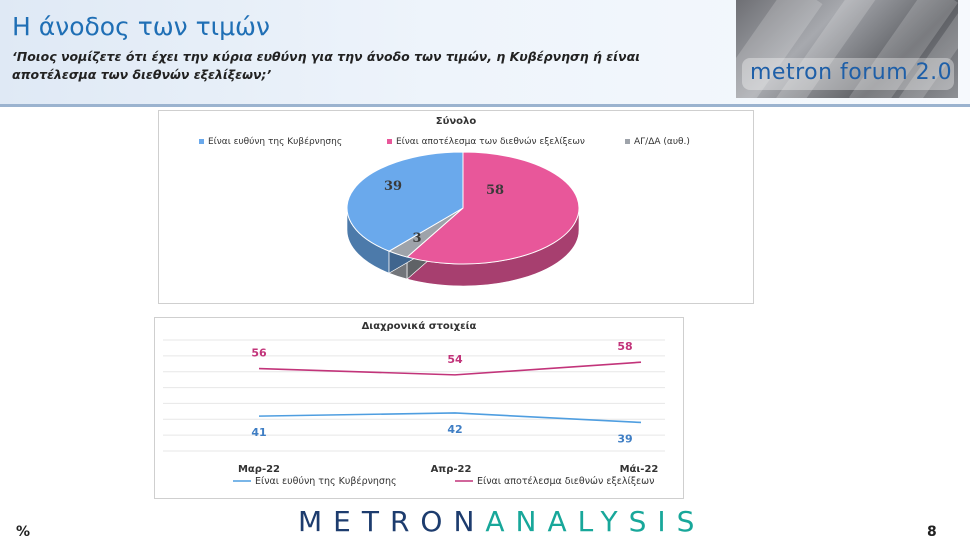 This screenshot has height=546, width=970. I want to click on slide-title: Η άνοδος των τιμών, so click(141, 26).